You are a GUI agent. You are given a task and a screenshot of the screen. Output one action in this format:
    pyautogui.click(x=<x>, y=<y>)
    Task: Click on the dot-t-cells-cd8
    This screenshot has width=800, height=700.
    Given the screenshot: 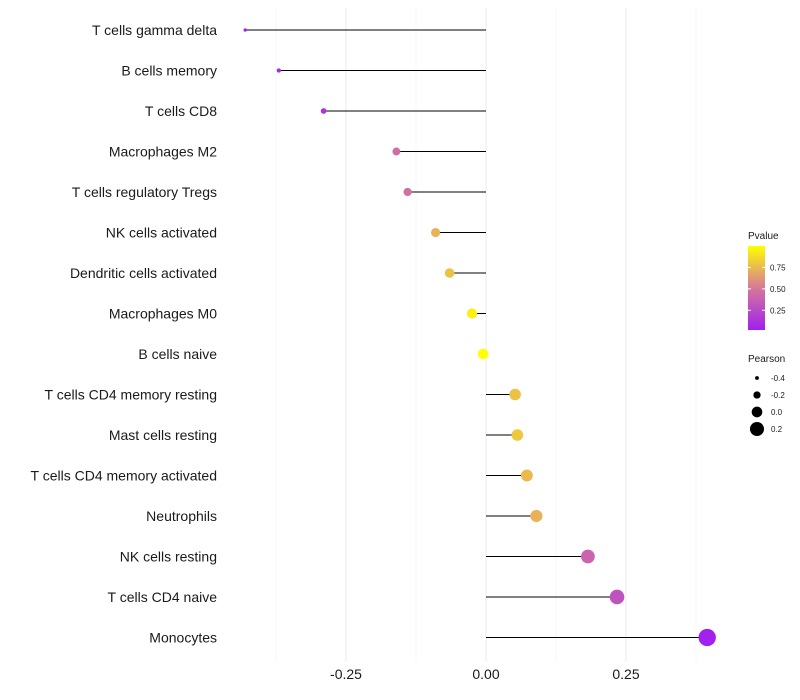 What is the action you would take?
    pyautogui.click(x=323, y=111)
    